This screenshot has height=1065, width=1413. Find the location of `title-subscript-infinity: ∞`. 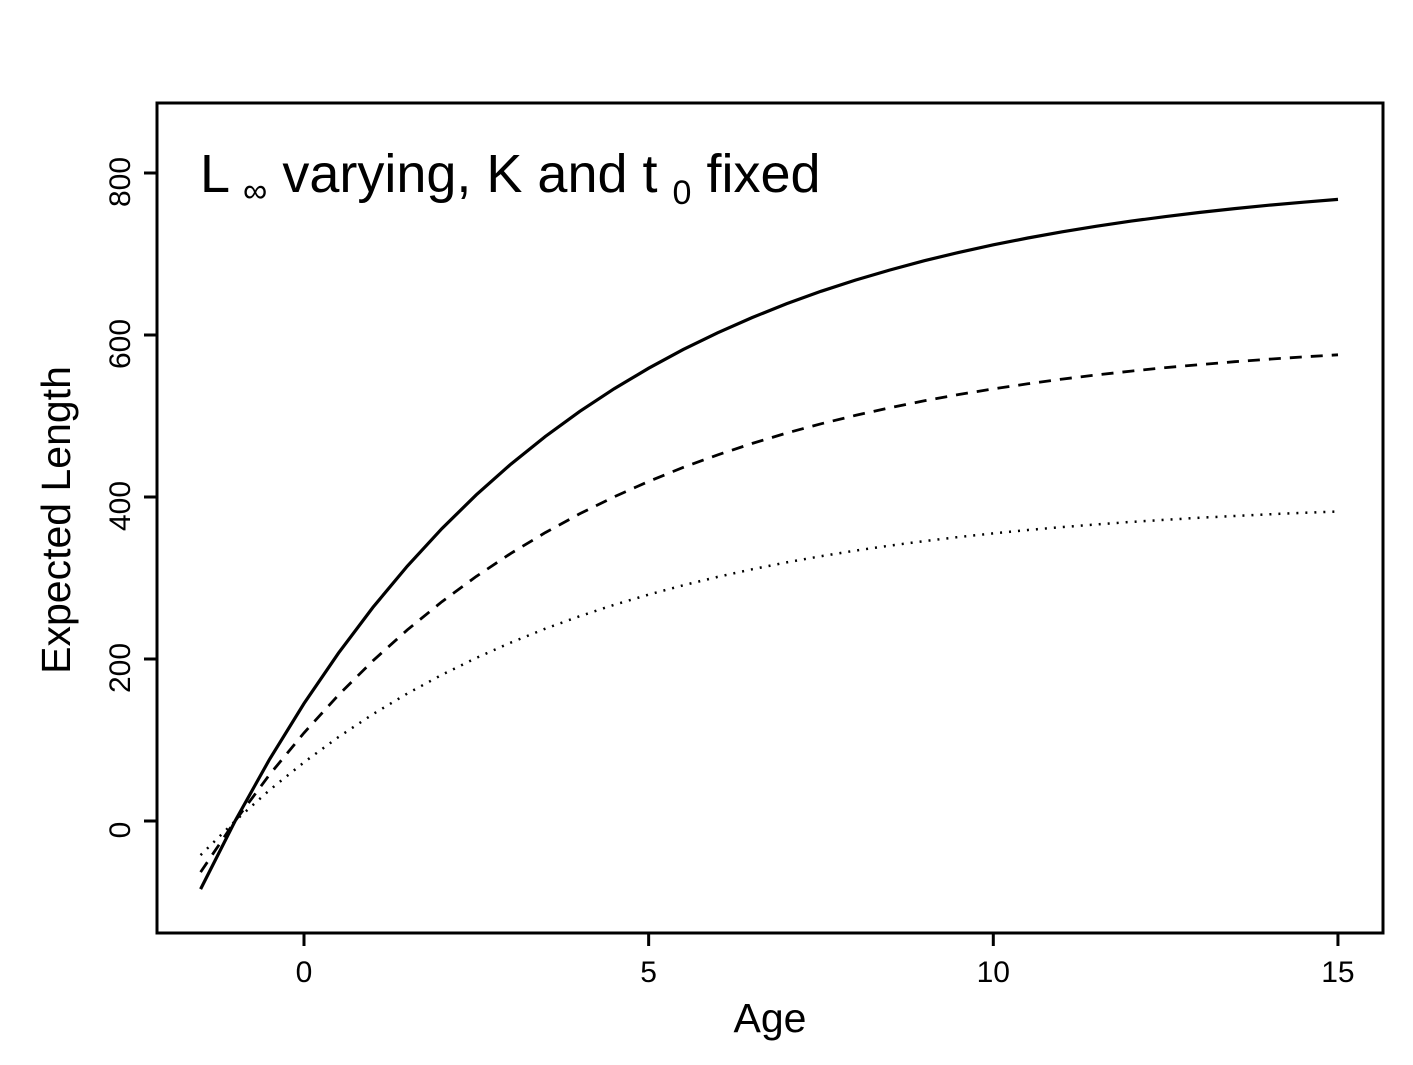

title-subscript-infinity: ∞ is located at coordinates (255, 191).